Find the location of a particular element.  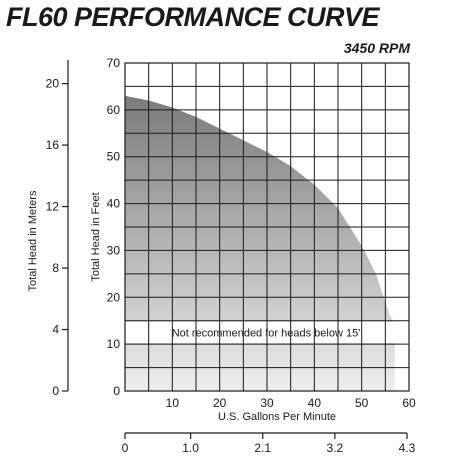

meters-tick-label: 20 is located at coordinates (53, 84).